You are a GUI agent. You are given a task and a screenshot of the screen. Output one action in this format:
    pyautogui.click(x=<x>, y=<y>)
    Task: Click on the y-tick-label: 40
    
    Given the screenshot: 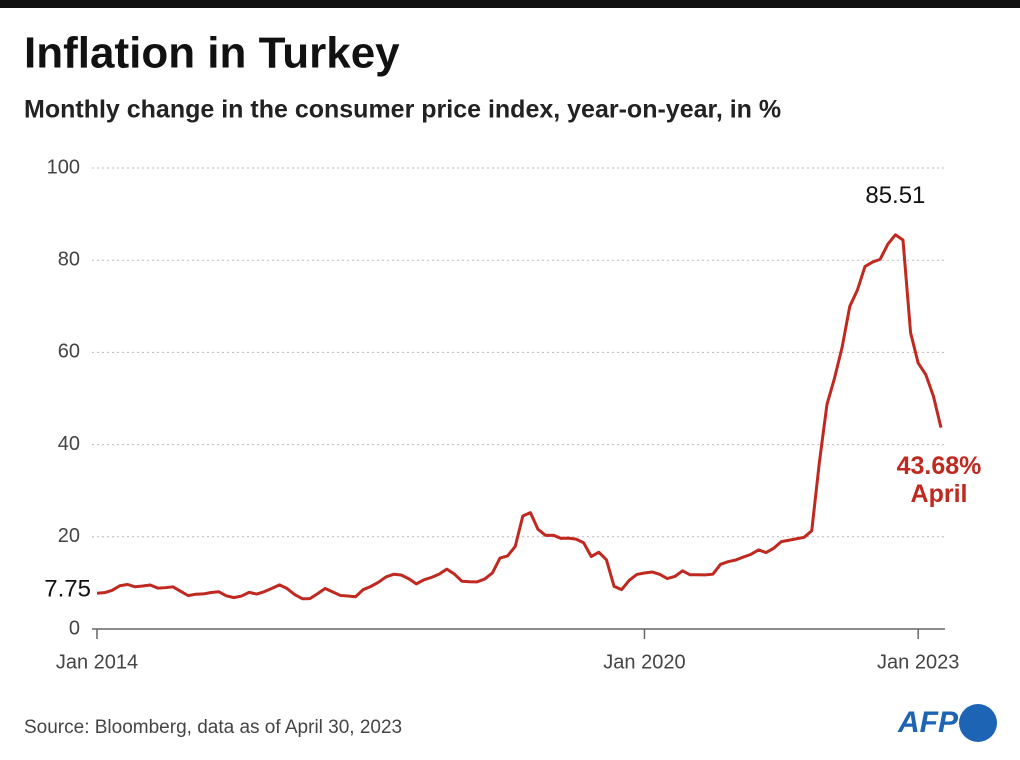 What is the action you would take?
    pyautogui.click(x=69, y=444)
    